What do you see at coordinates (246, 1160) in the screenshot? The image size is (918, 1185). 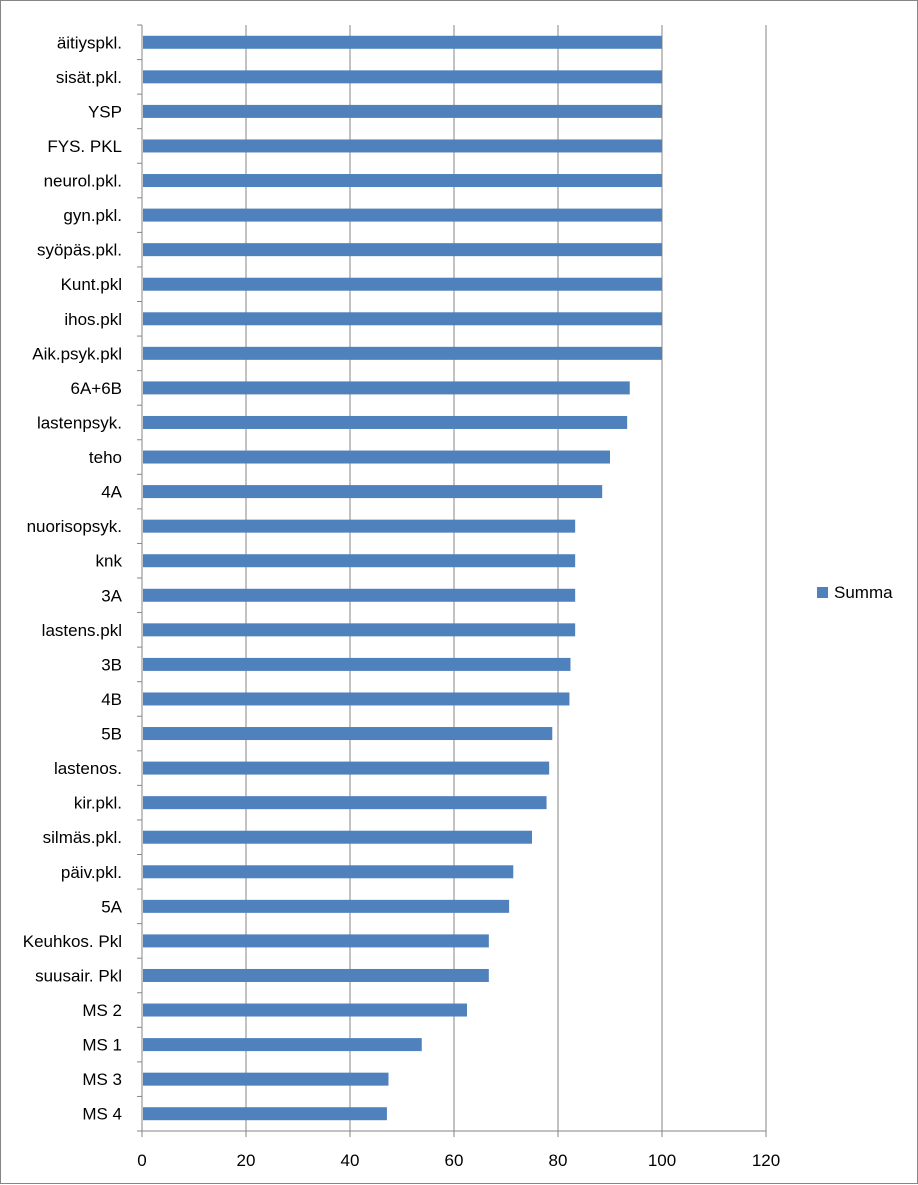 I see `x-tick-label: 20` at bounding box center [246, 1160].